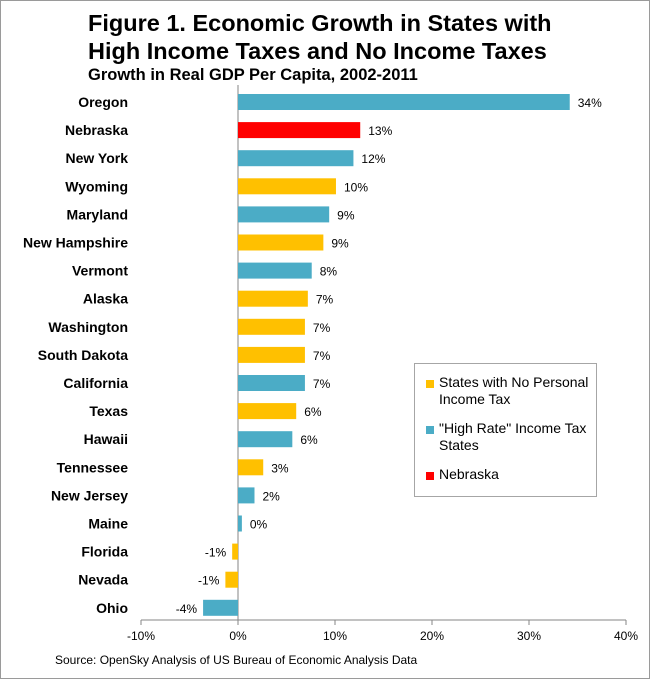 This screenshot has height=681, width=652. Describe the element at coordinates (75, 243) in the screenshot. I see `category-label: New Hampshire` at that location.